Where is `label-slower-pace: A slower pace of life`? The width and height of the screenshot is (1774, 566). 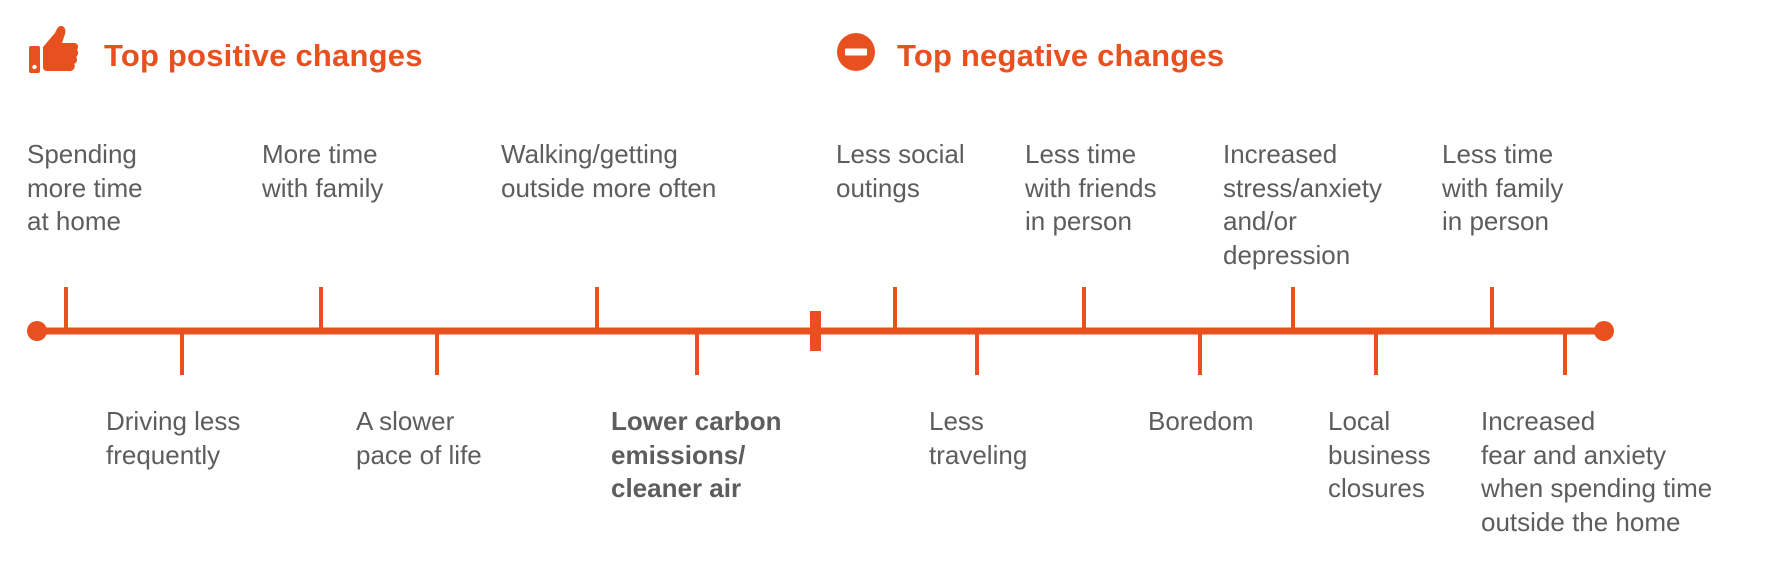 label-slower-pace: A slower pace of life is located at coordinates (419, 438).